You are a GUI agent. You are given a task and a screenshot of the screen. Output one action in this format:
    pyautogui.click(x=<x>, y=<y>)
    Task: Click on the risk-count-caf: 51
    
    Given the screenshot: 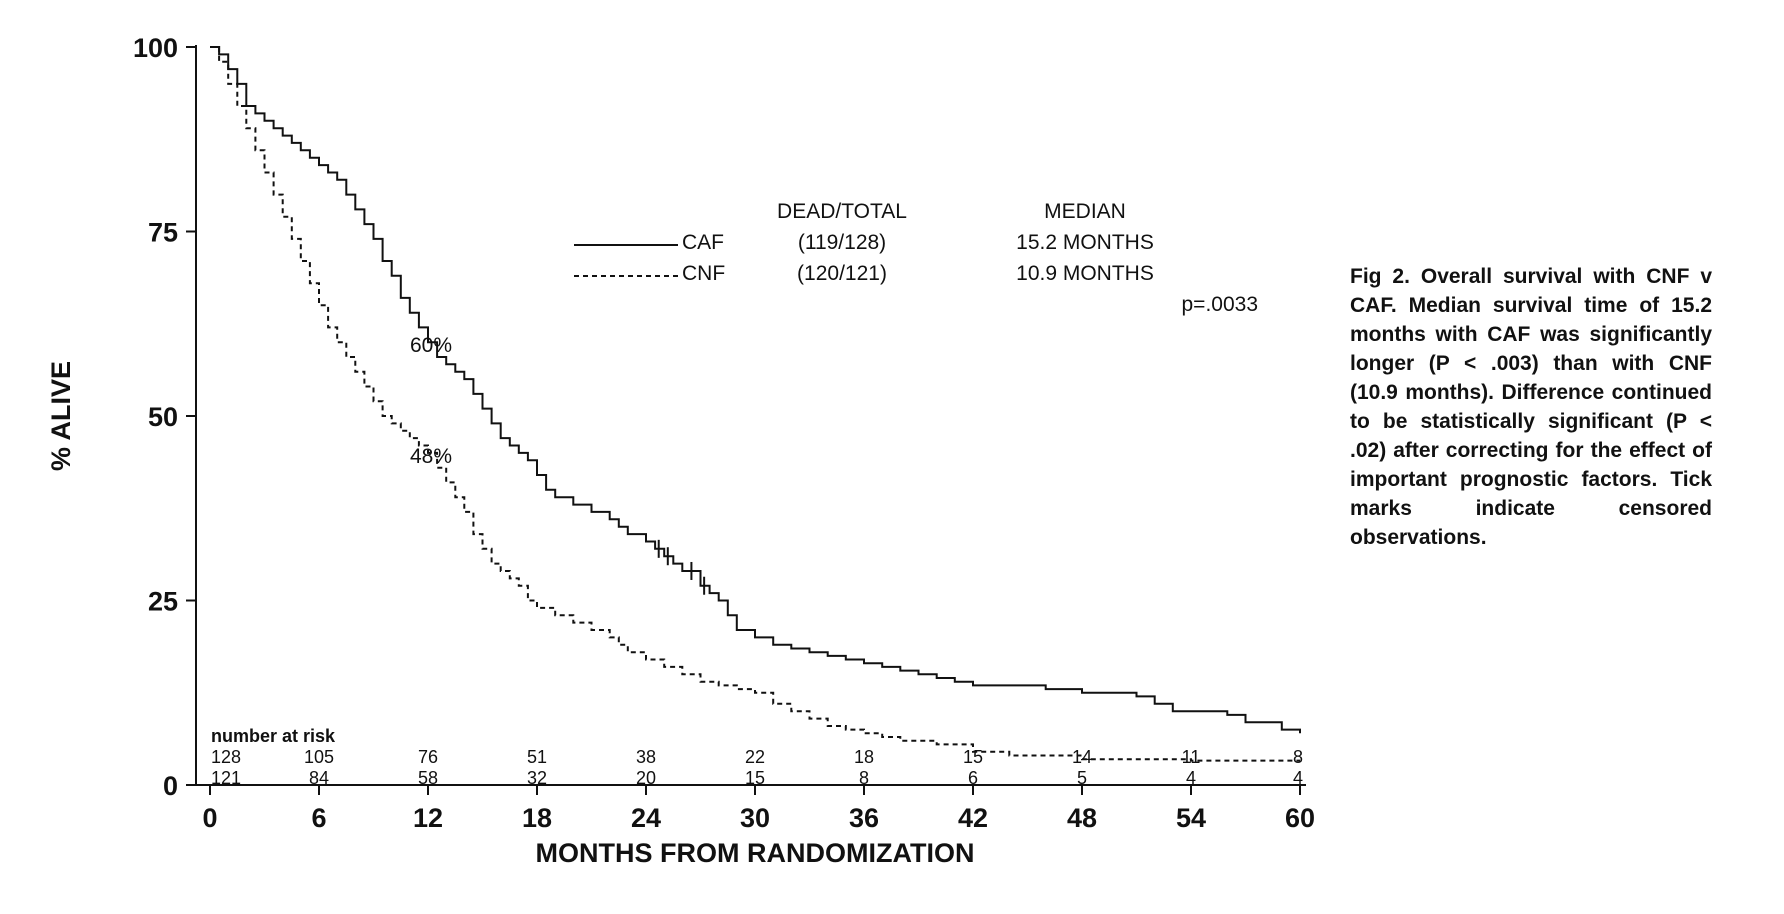 What is the action you would take?
    pyautogui.click(x=537, y=757)
    